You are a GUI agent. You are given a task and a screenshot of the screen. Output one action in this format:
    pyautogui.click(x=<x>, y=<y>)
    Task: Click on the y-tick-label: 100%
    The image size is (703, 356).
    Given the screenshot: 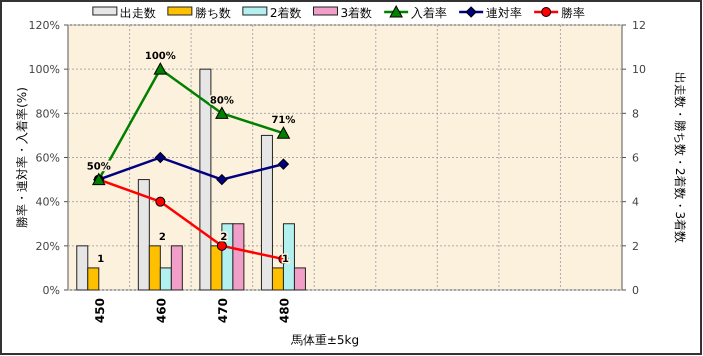 What is the action you would take?
    pyautogui.click(x=44, y=69)
    